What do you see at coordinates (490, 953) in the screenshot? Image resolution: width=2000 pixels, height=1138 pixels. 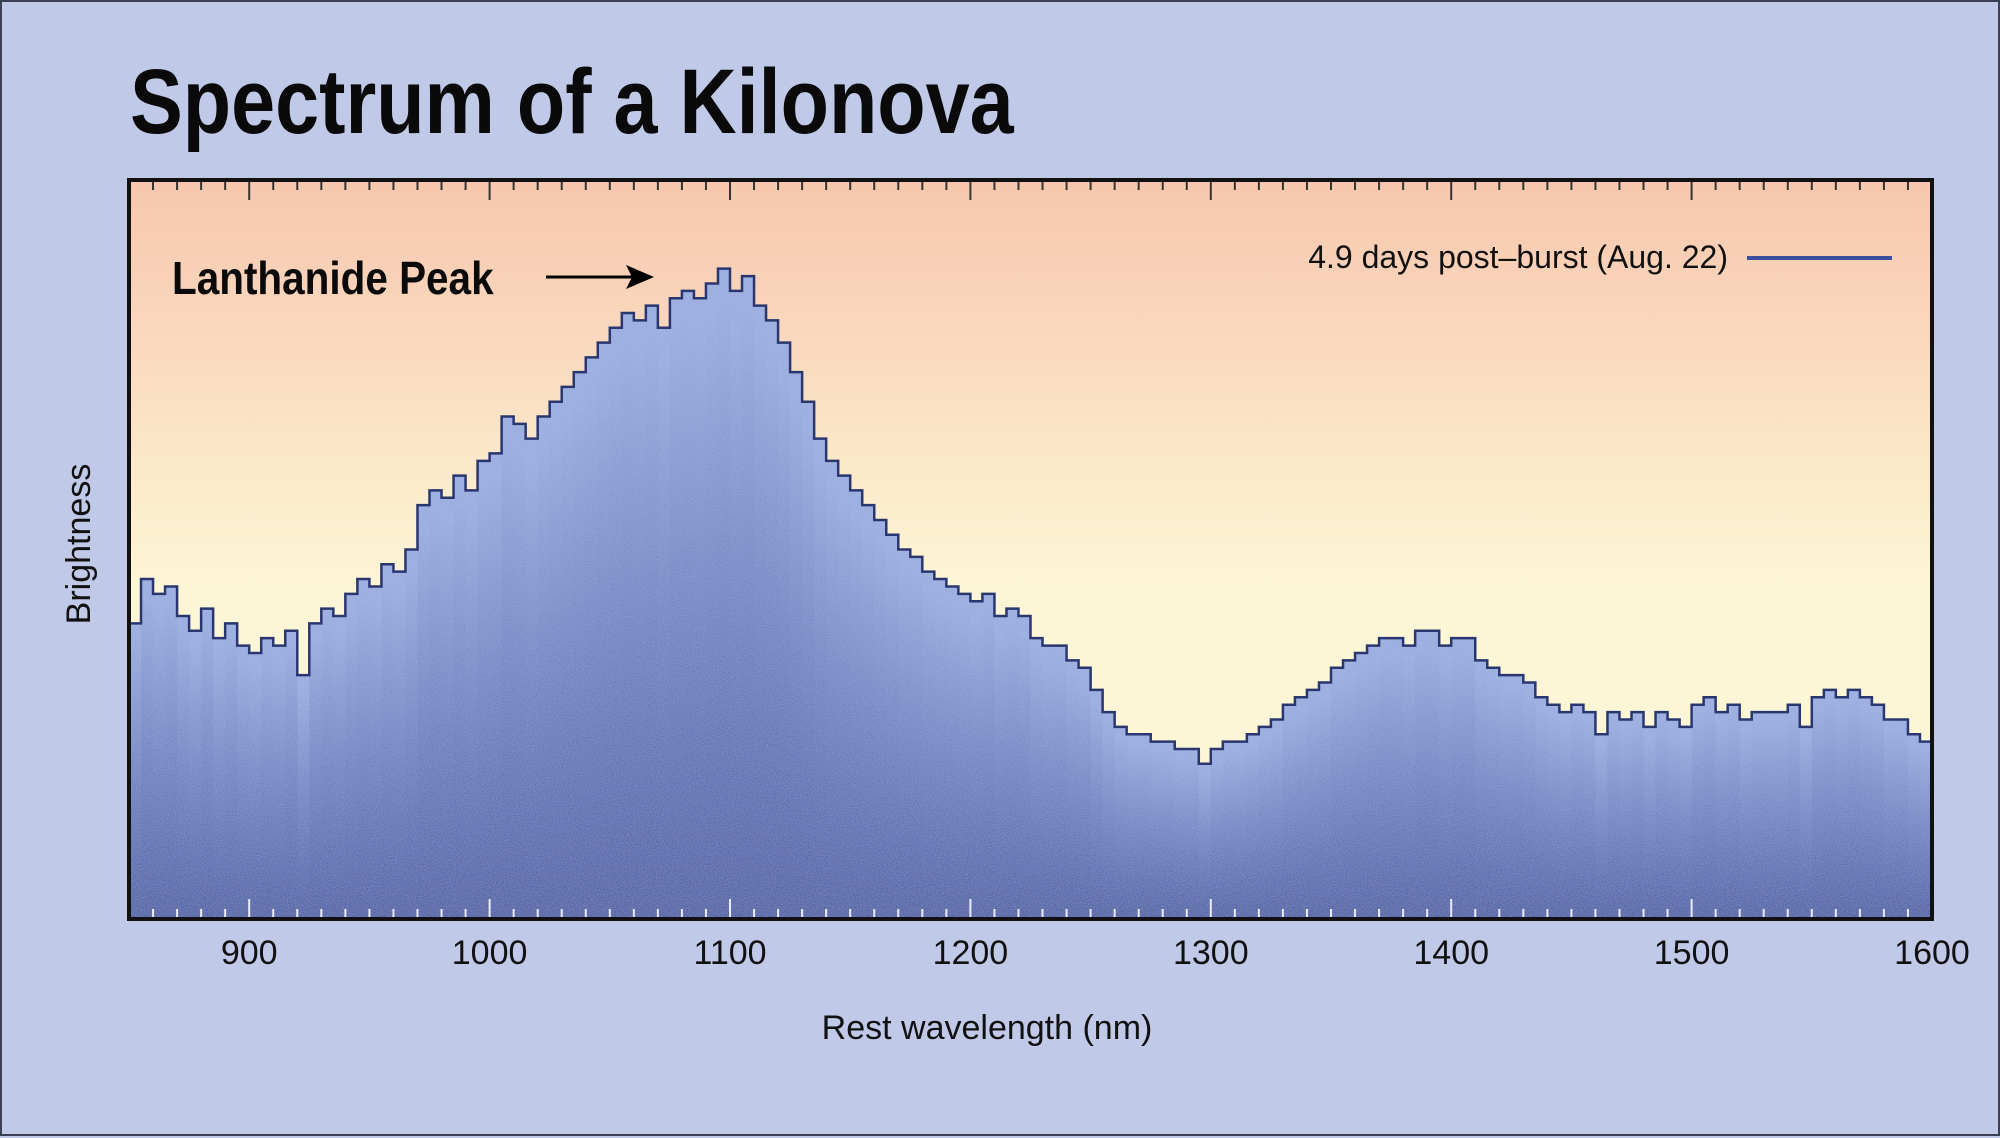 I see `x-tick-label: 1000` at bounding box center [490, 953].